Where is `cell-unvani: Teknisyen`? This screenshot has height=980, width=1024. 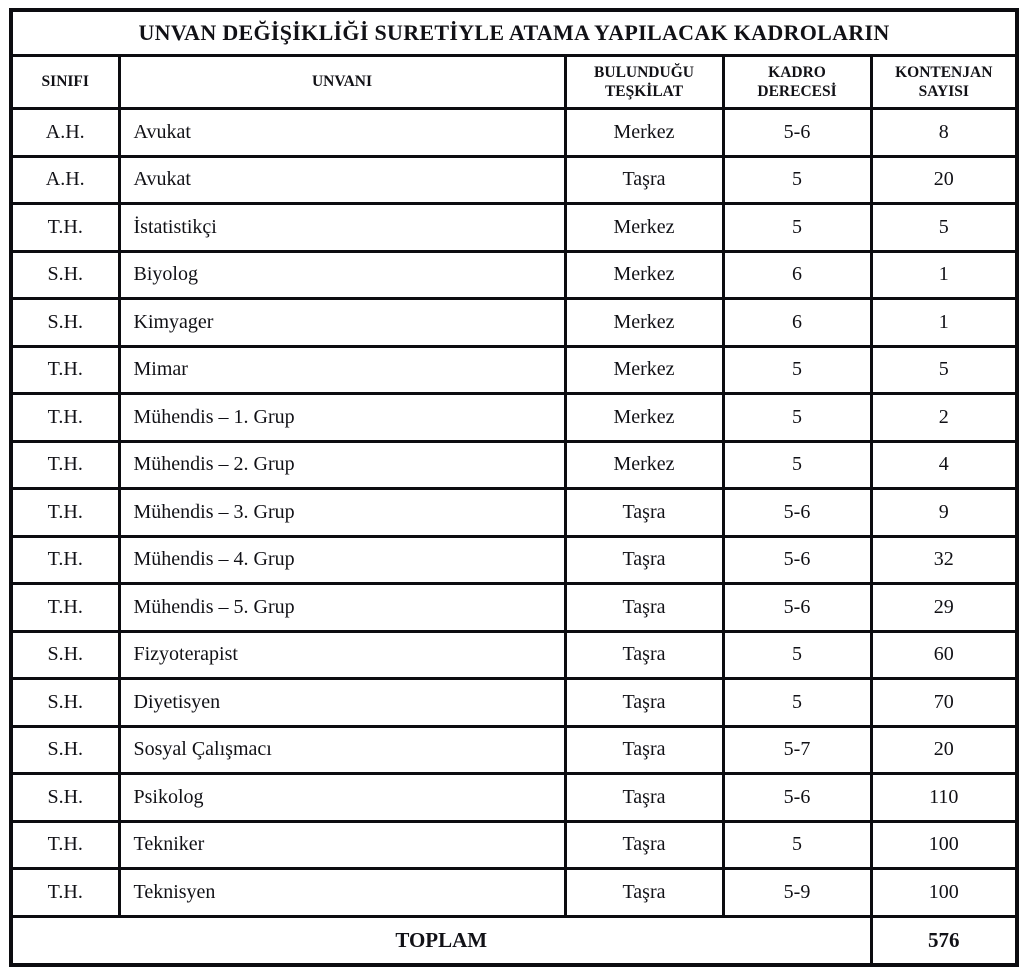
cell-unvani: Teknisyen is located at coordinates (342, 892).